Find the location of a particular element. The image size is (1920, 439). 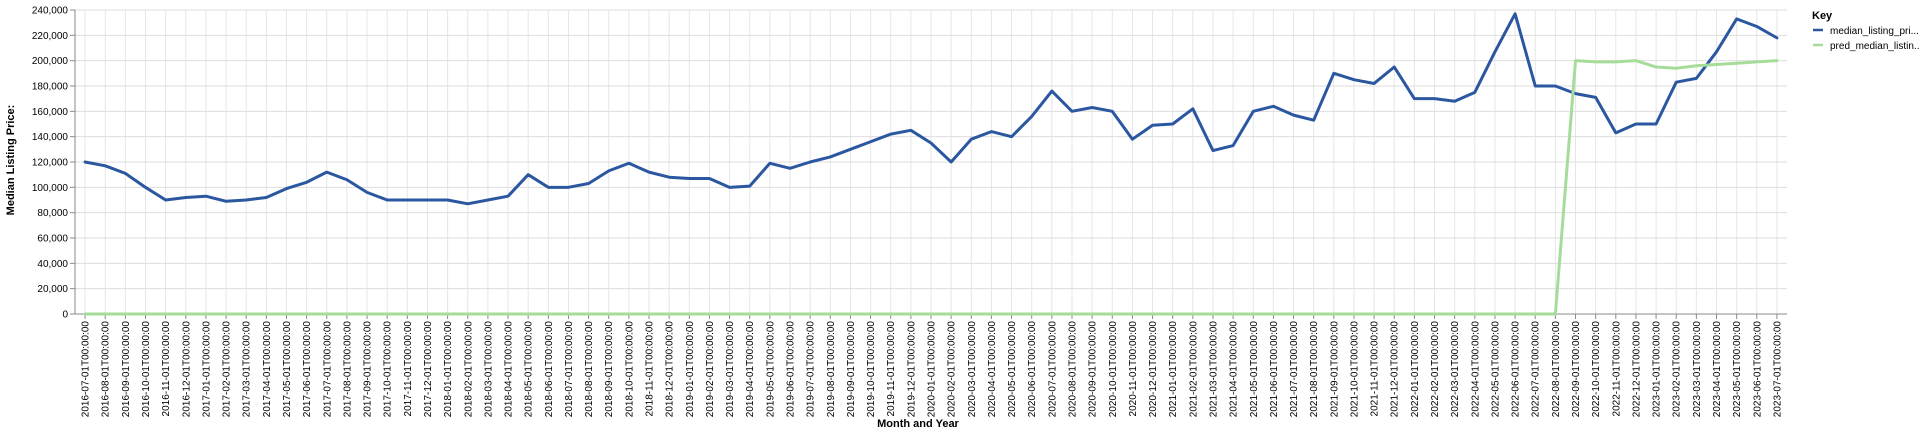

x-tick-label: 2022-10-01T00:00:00 is located at coordinates (1596, 369).